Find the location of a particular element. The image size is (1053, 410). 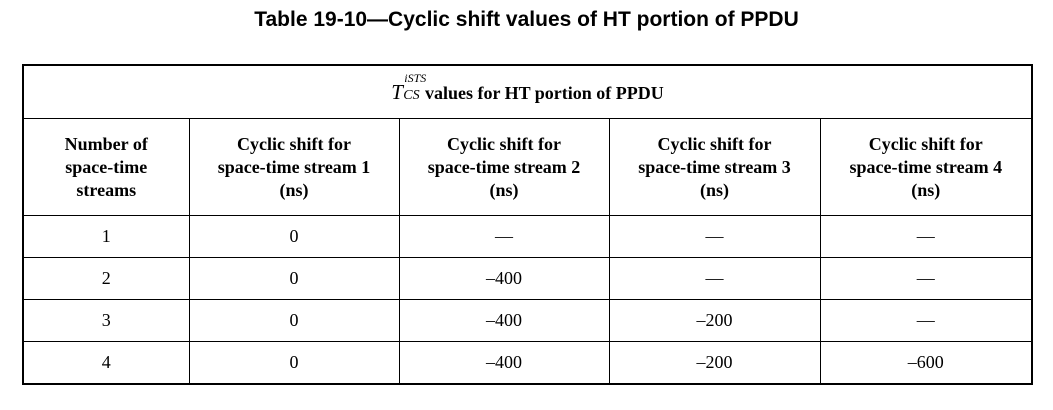

table-cell: –600 is located at coordinates (926, 363).